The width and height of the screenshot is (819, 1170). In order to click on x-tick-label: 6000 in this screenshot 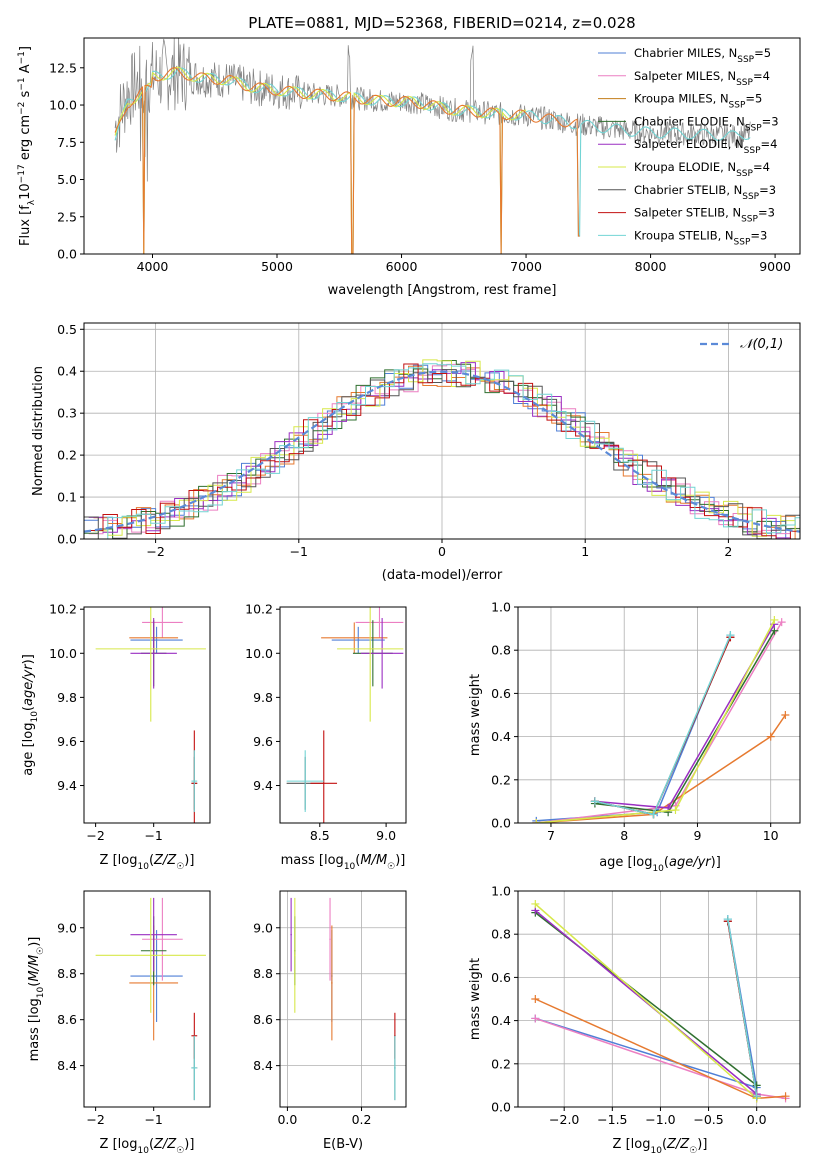, I will do `click(402, 266)`.